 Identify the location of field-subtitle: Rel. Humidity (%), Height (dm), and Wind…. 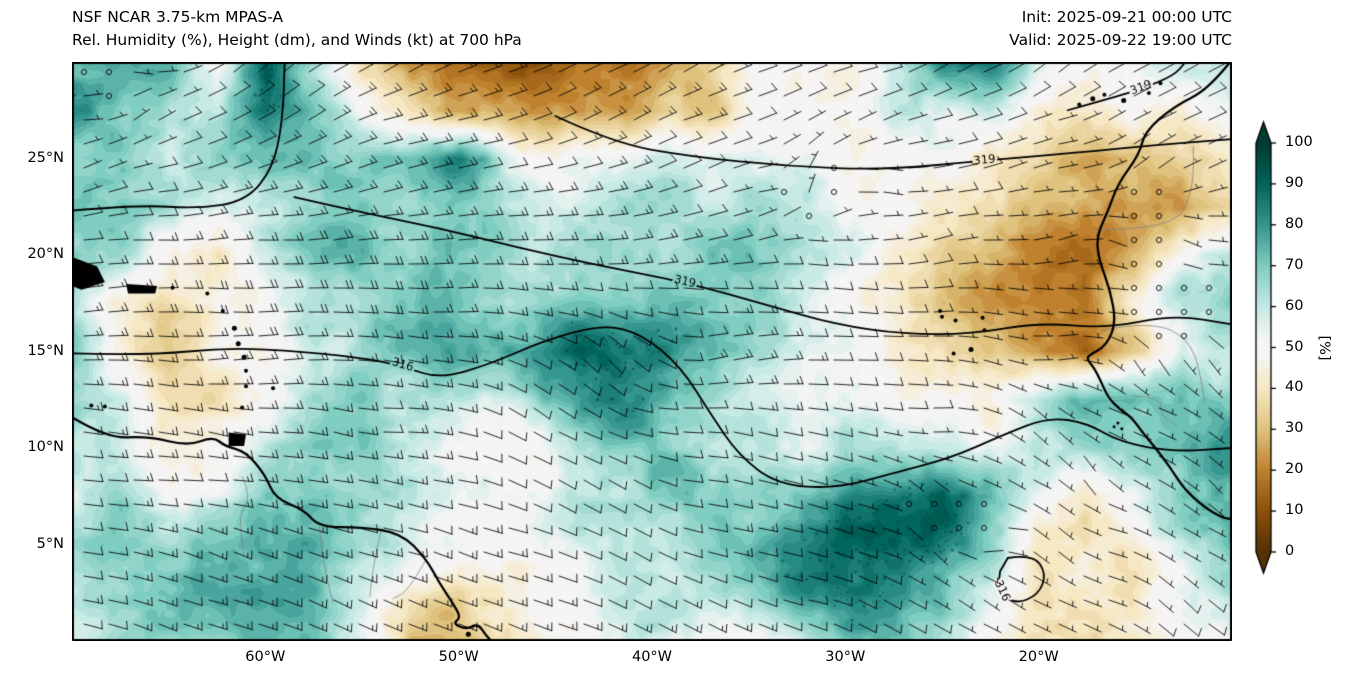
(297, 40).